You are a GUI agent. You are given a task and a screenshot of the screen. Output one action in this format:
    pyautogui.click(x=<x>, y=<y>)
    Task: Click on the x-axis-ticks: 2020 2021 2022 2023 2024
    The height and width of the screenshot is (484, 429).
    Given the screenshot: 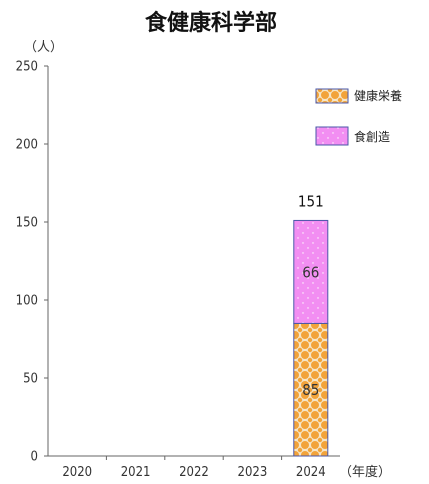 What is the action you would take?
    pyautogui.click(x=194, y=468)
    